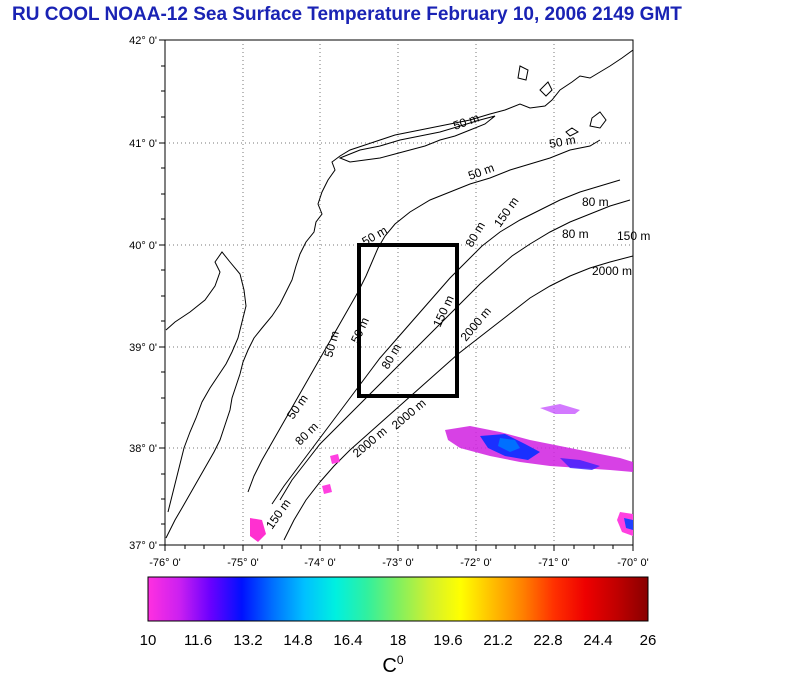 The image size is (800, 680). What do you see at coordinates (320, 563) in the screenshot?
I see `lon-label: -74° 0'` at bounding box center [320, 563].